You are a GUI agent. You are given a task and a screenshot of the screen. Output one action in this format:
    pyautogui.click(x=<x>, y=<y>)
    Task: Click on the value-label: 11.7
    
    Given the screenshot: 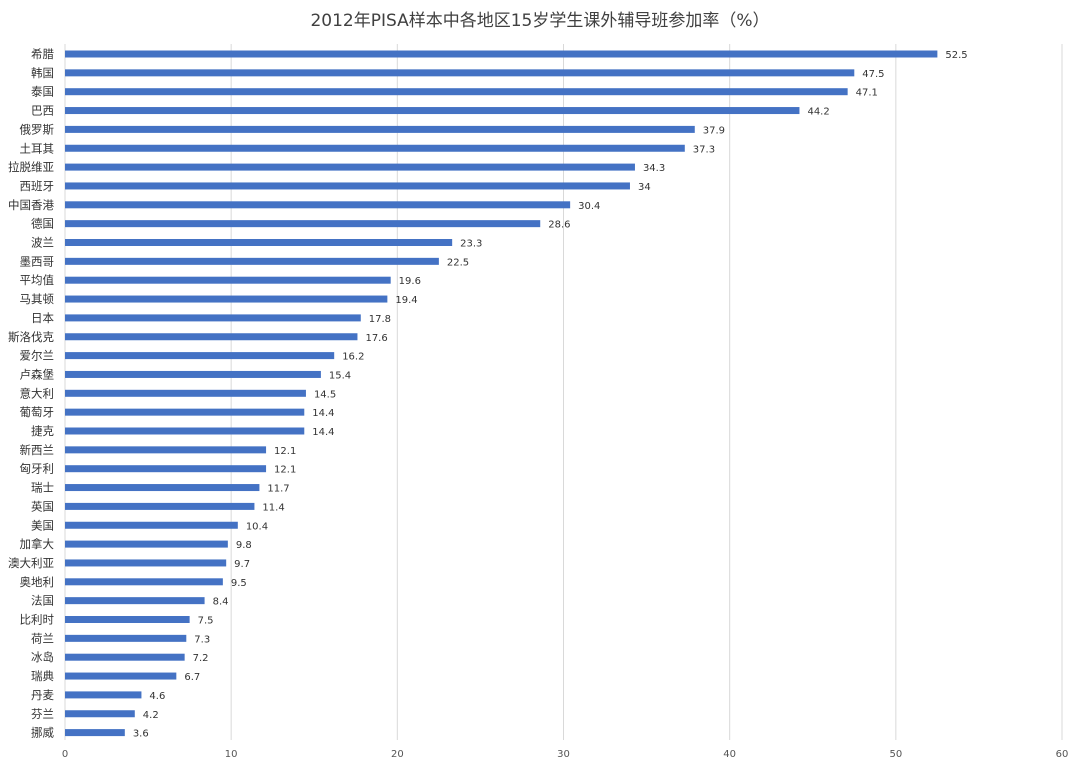 What is the action you would take?
    pyautogui.click(x=278, y=489)
    